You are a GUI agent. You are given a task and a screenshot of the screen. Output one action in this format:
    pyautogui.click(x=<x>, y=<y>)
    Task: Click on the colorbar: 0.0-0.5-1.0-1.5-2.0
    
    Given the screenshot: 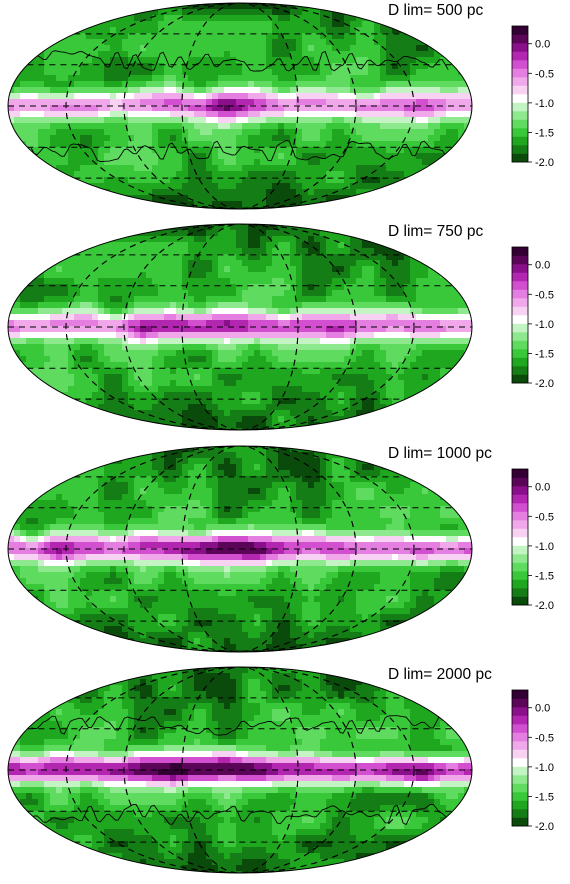 What is the action you would take?
    pyautogui.click(x=533, y=318)
    